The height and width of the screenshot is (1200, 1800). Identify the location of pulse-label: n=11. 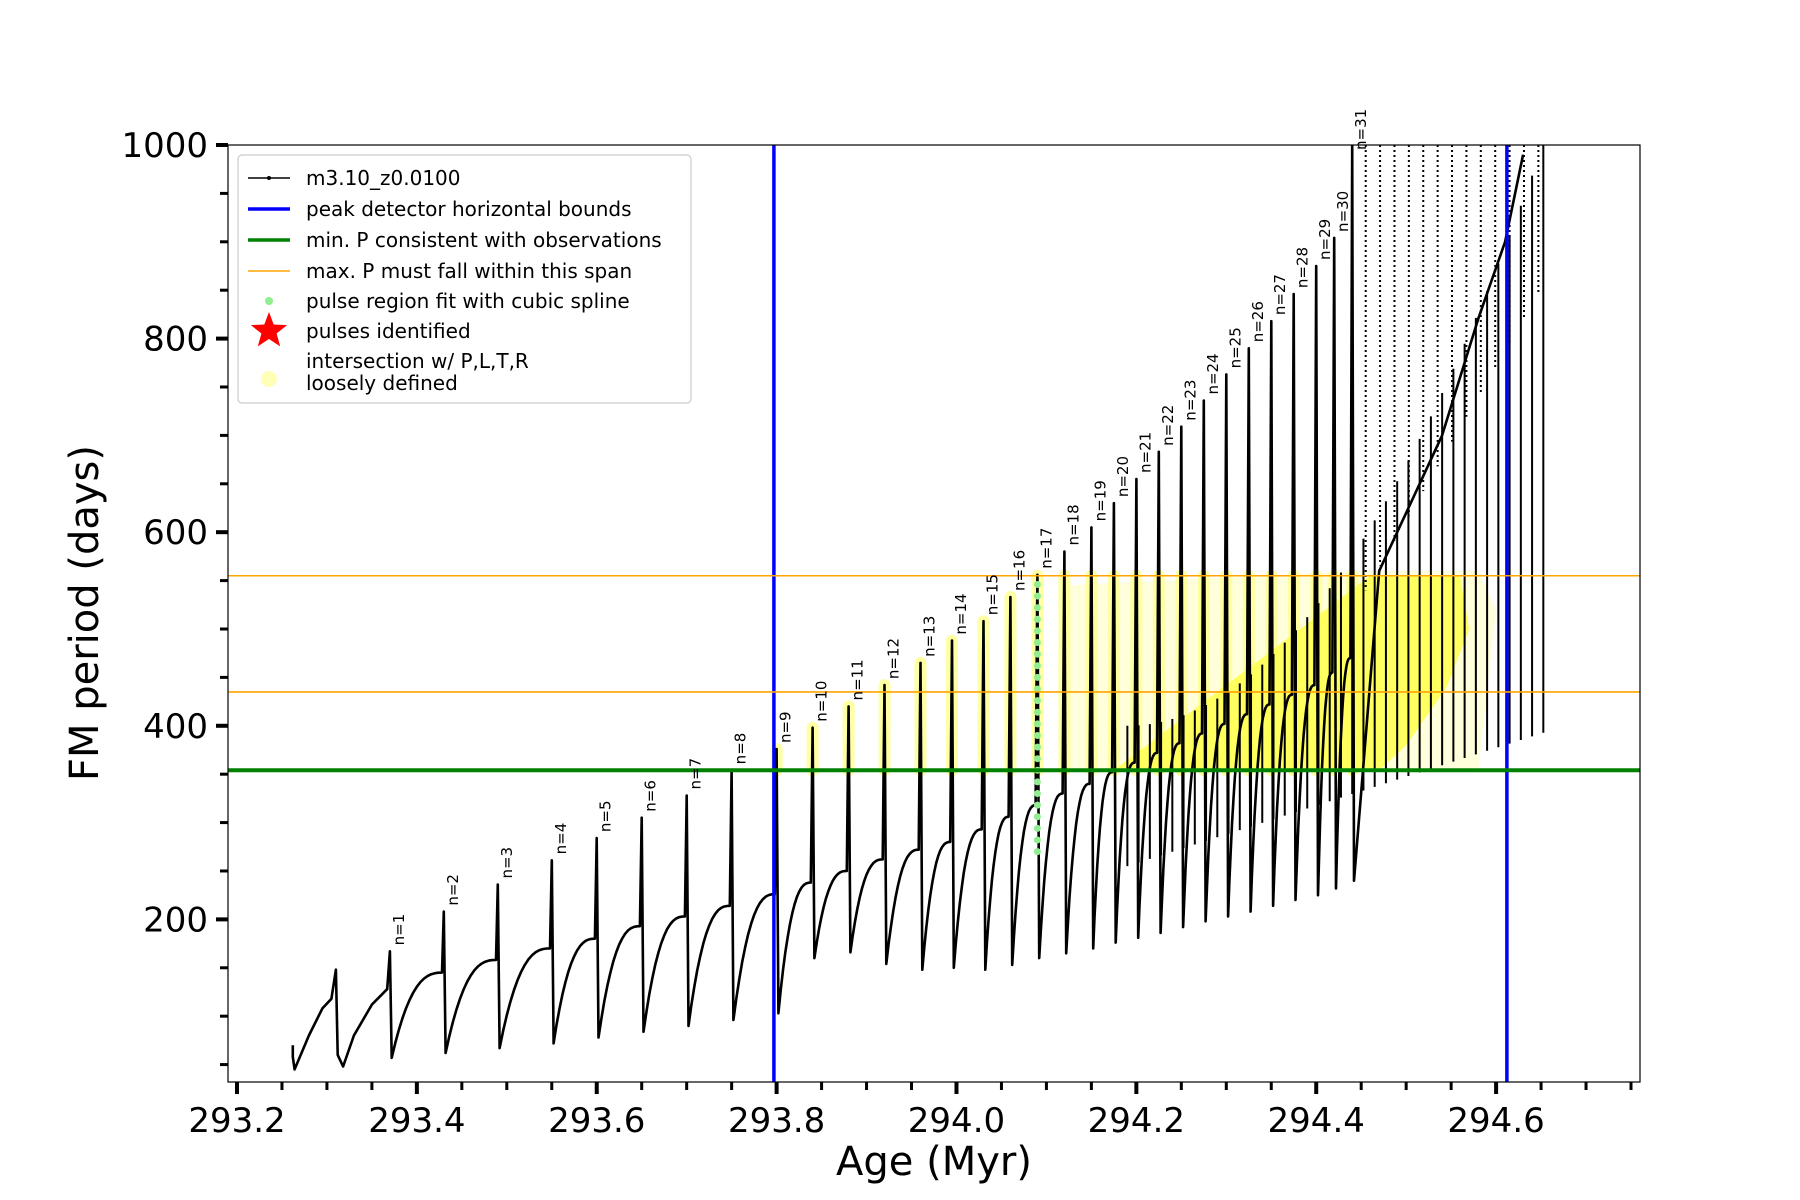
(858, 679).